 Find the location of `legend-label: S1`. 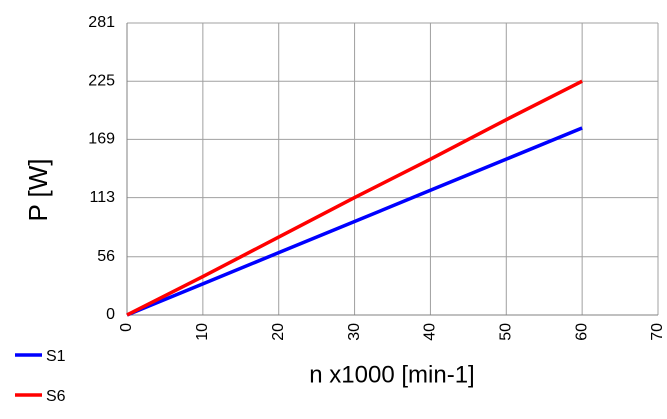

legend-label: S1 is located at coordinates (56, 356).